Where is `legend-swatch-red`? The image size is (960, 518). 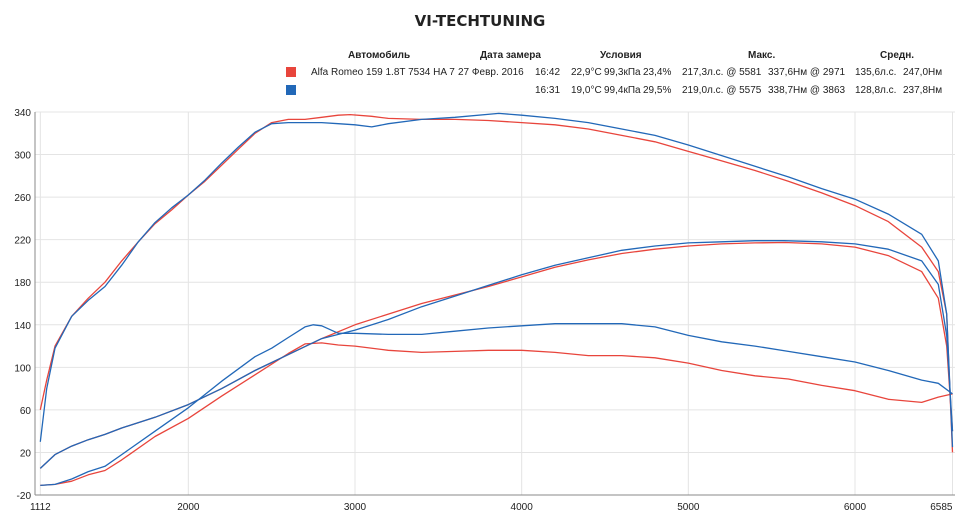 legend-swatch-red is located at coordinates (291, 72).